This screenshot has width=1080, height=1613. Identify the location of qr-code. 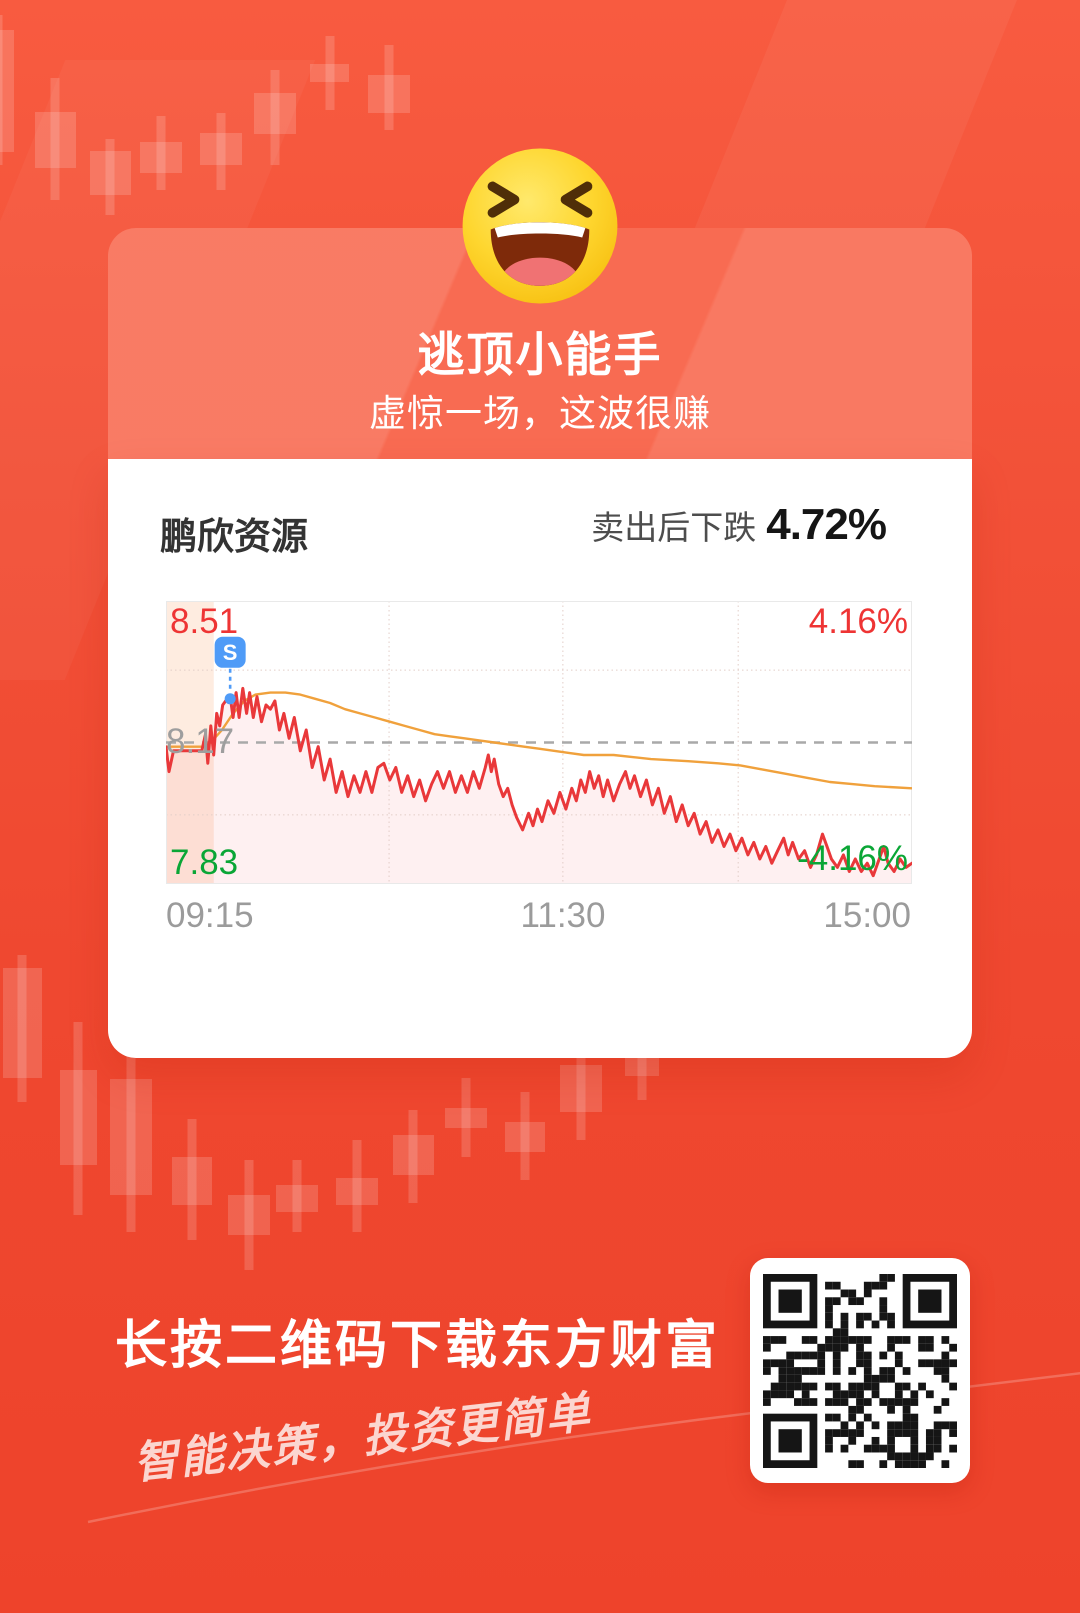
(860, 1370).